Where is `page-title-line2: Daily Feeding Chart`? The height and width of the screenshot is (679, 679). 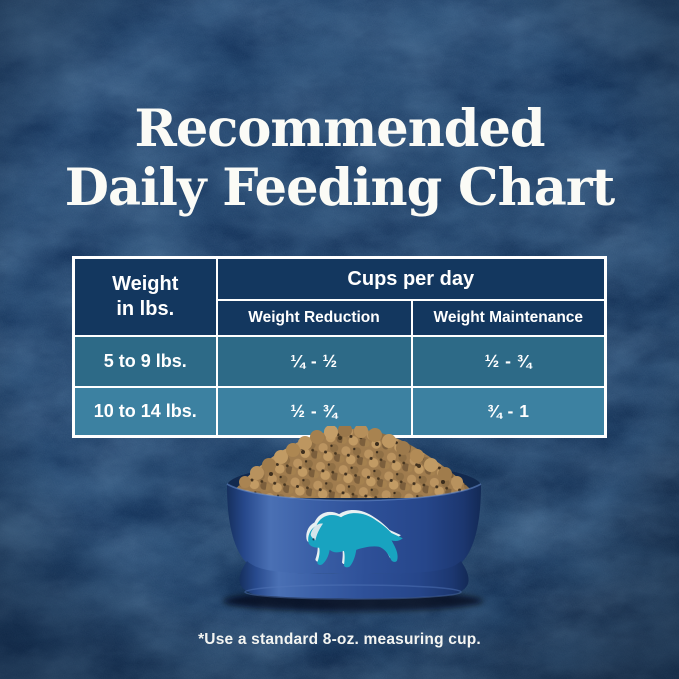 page-title-line2: Daily Feeding Chart is located at coordinates (339, 188).